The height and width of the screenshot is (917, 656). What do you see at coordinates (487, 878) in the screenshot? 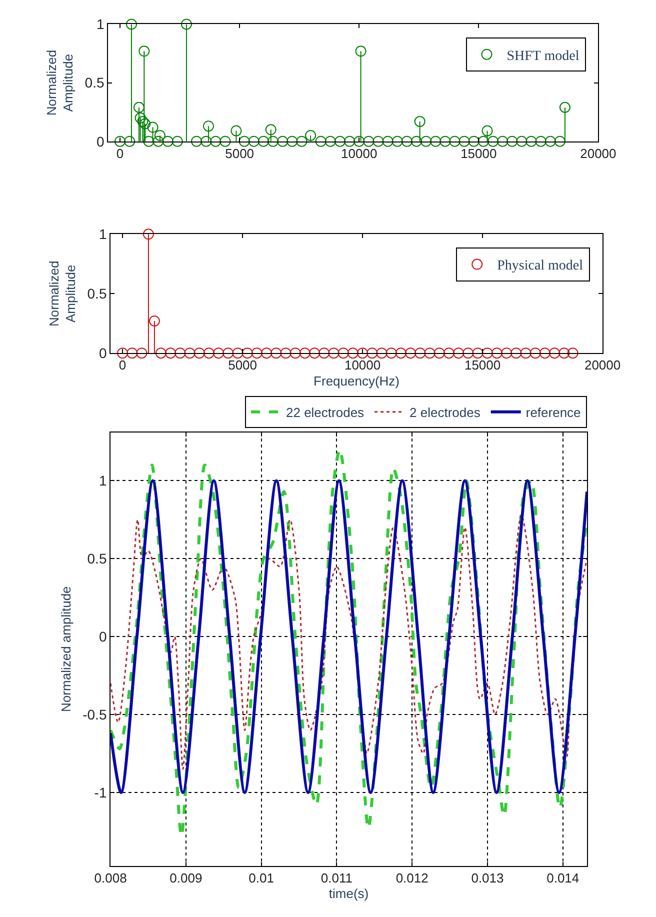
I see `x-tick-label: 0.013` at bounding box center [487, 878].